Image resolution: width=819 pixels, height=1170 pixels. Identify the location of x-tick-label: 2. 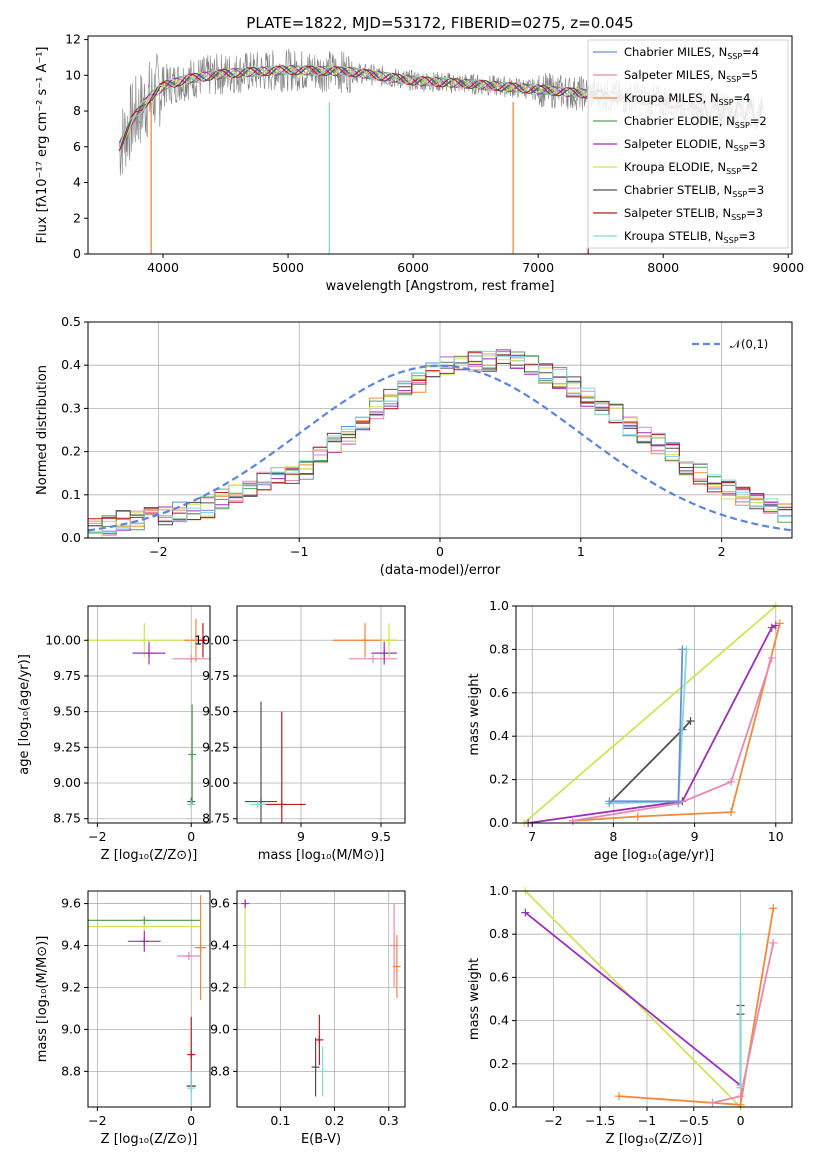
(722, 551).